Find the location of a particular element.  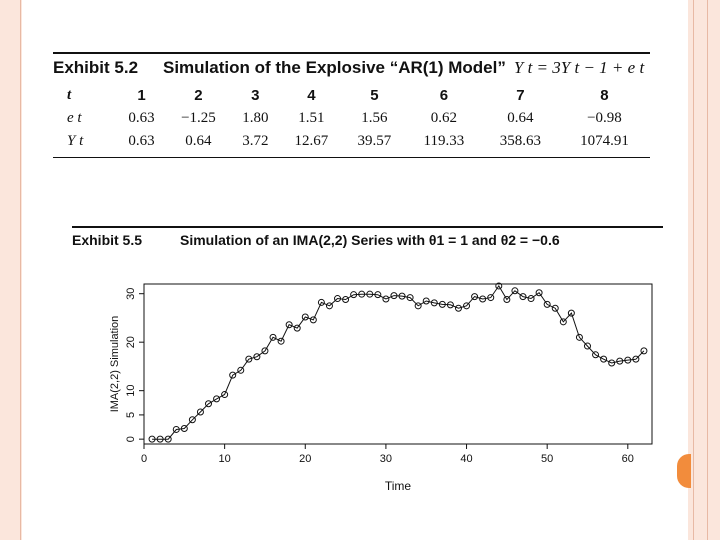

table-row-label: e t is located at coordinates (74, 118).